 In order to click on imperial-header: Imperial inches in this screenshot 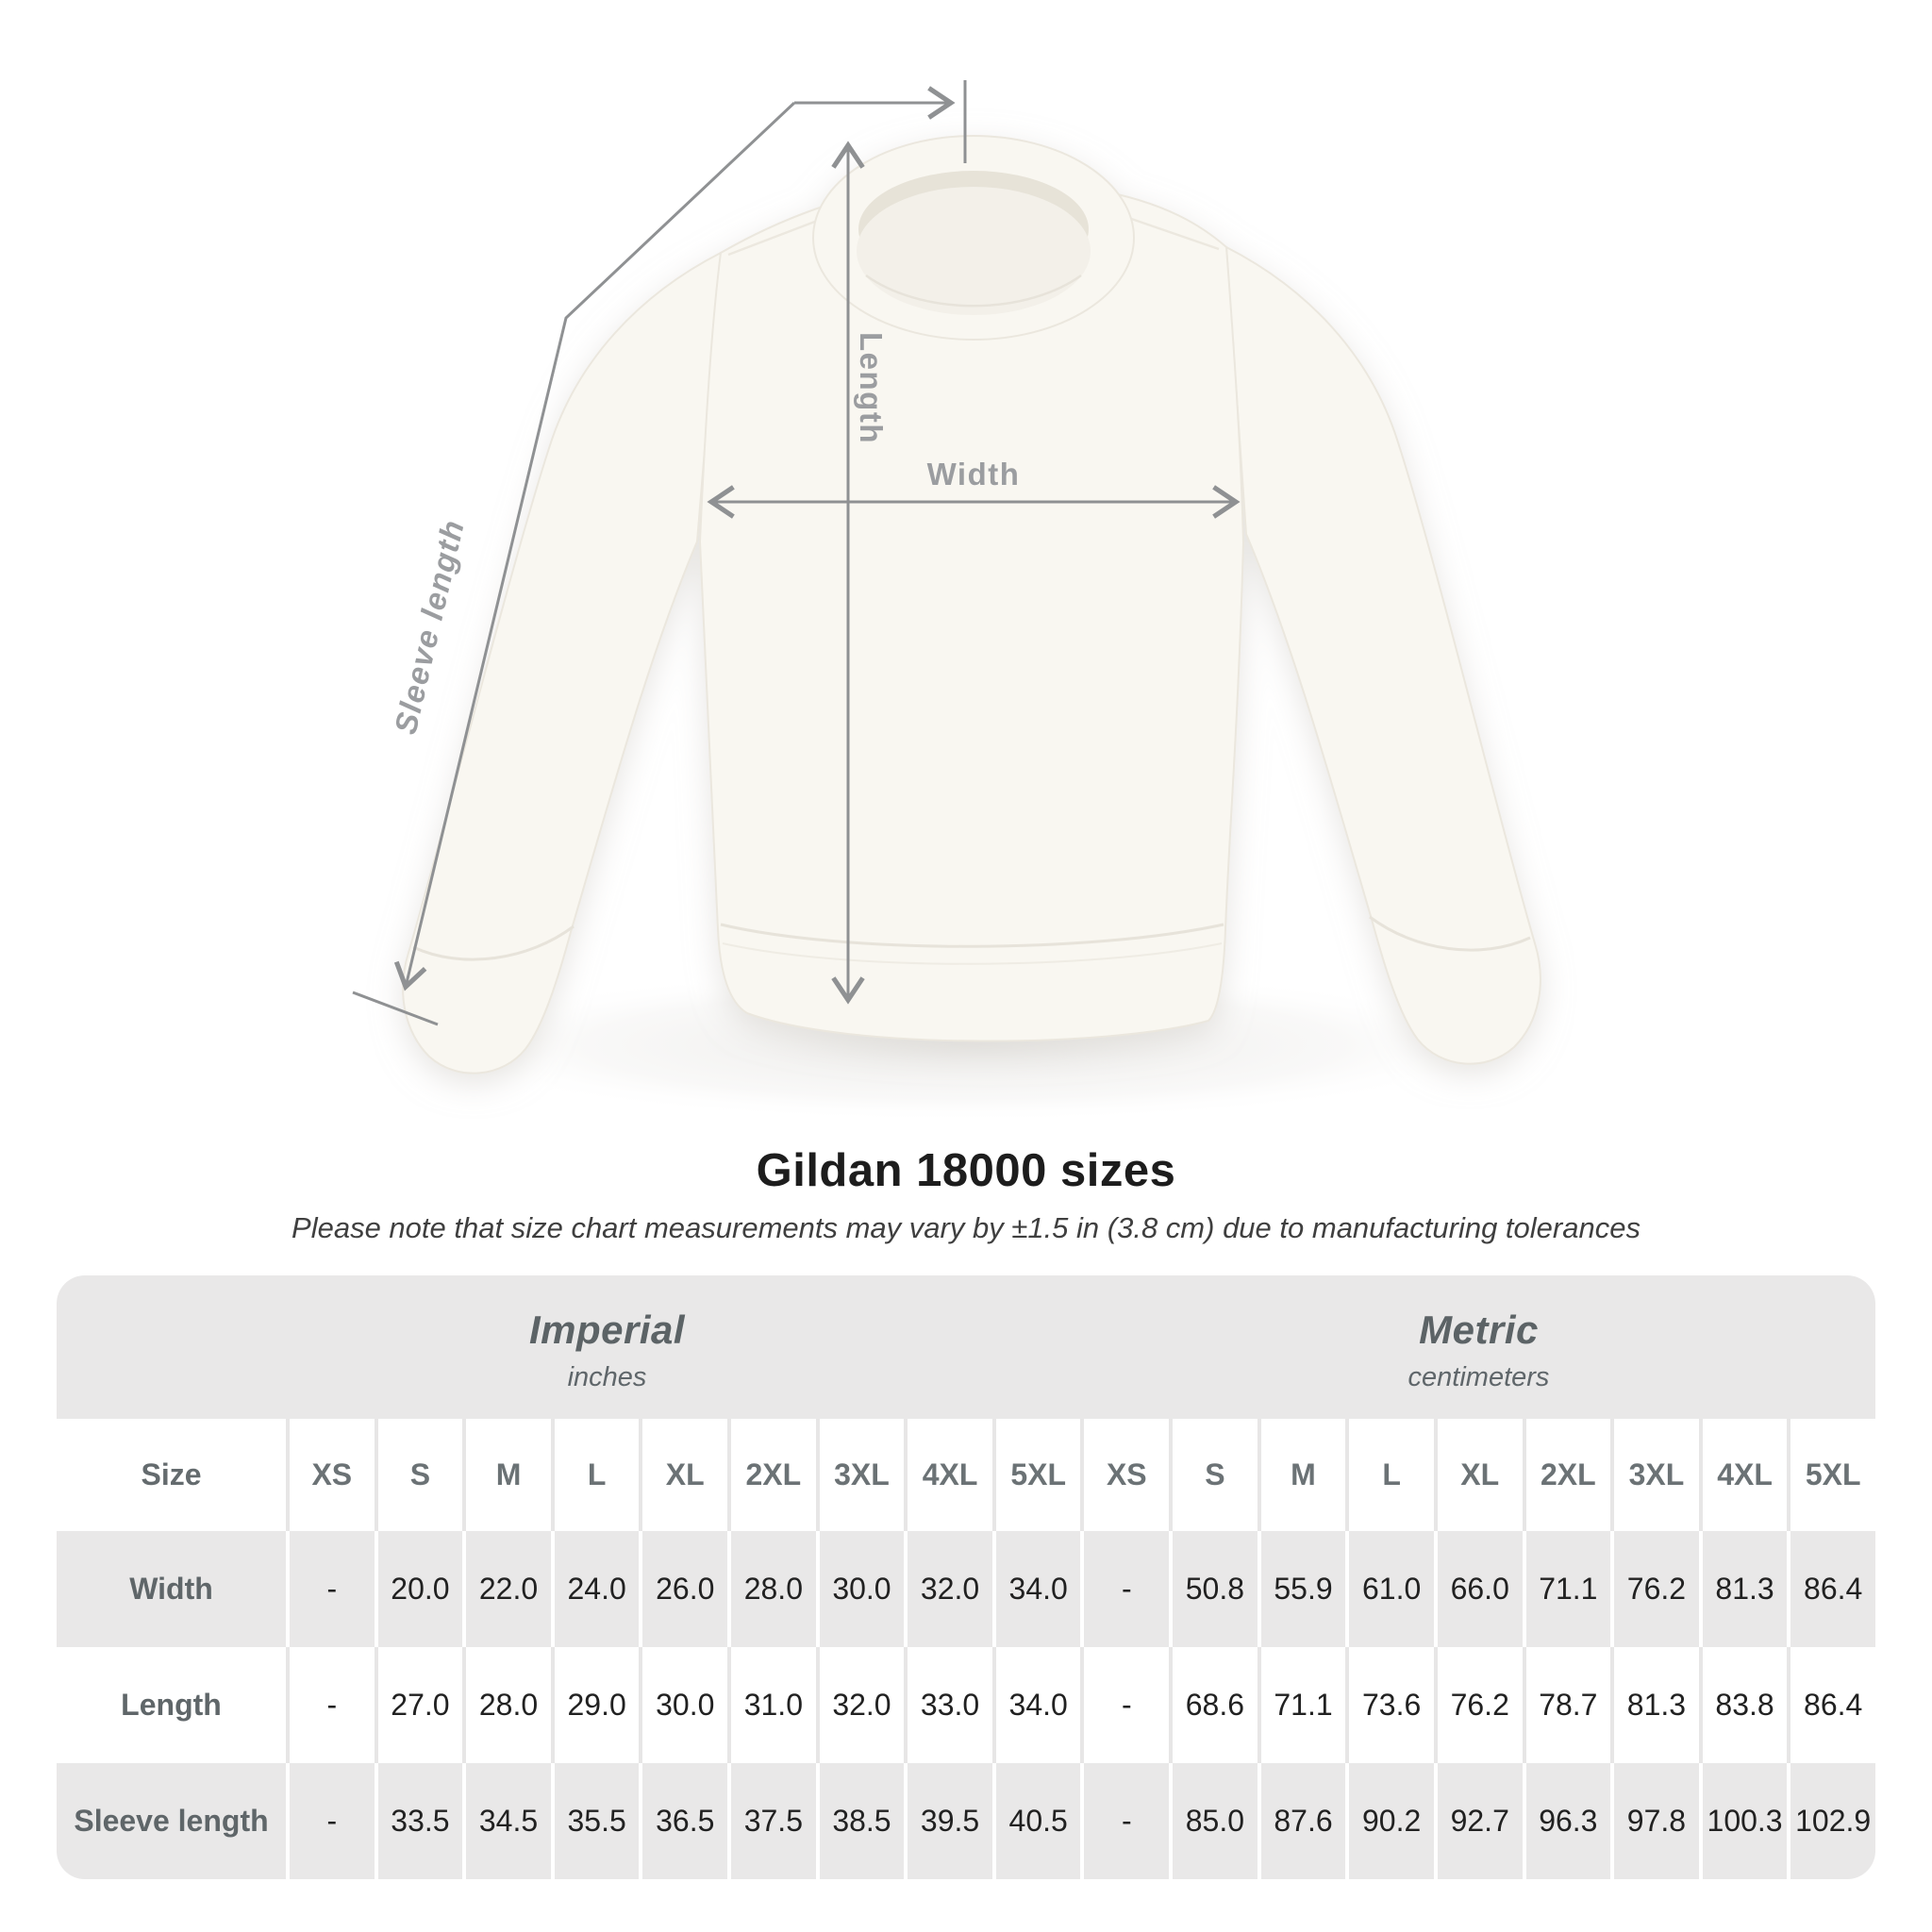, I will do `click(569, 1347)`.